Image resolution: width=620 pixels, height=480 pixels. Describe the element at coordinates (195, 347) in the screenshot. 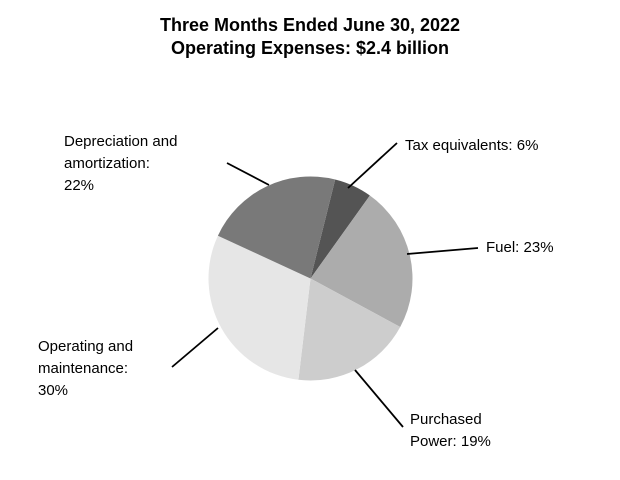

I see `leader-line-operating` at that location.